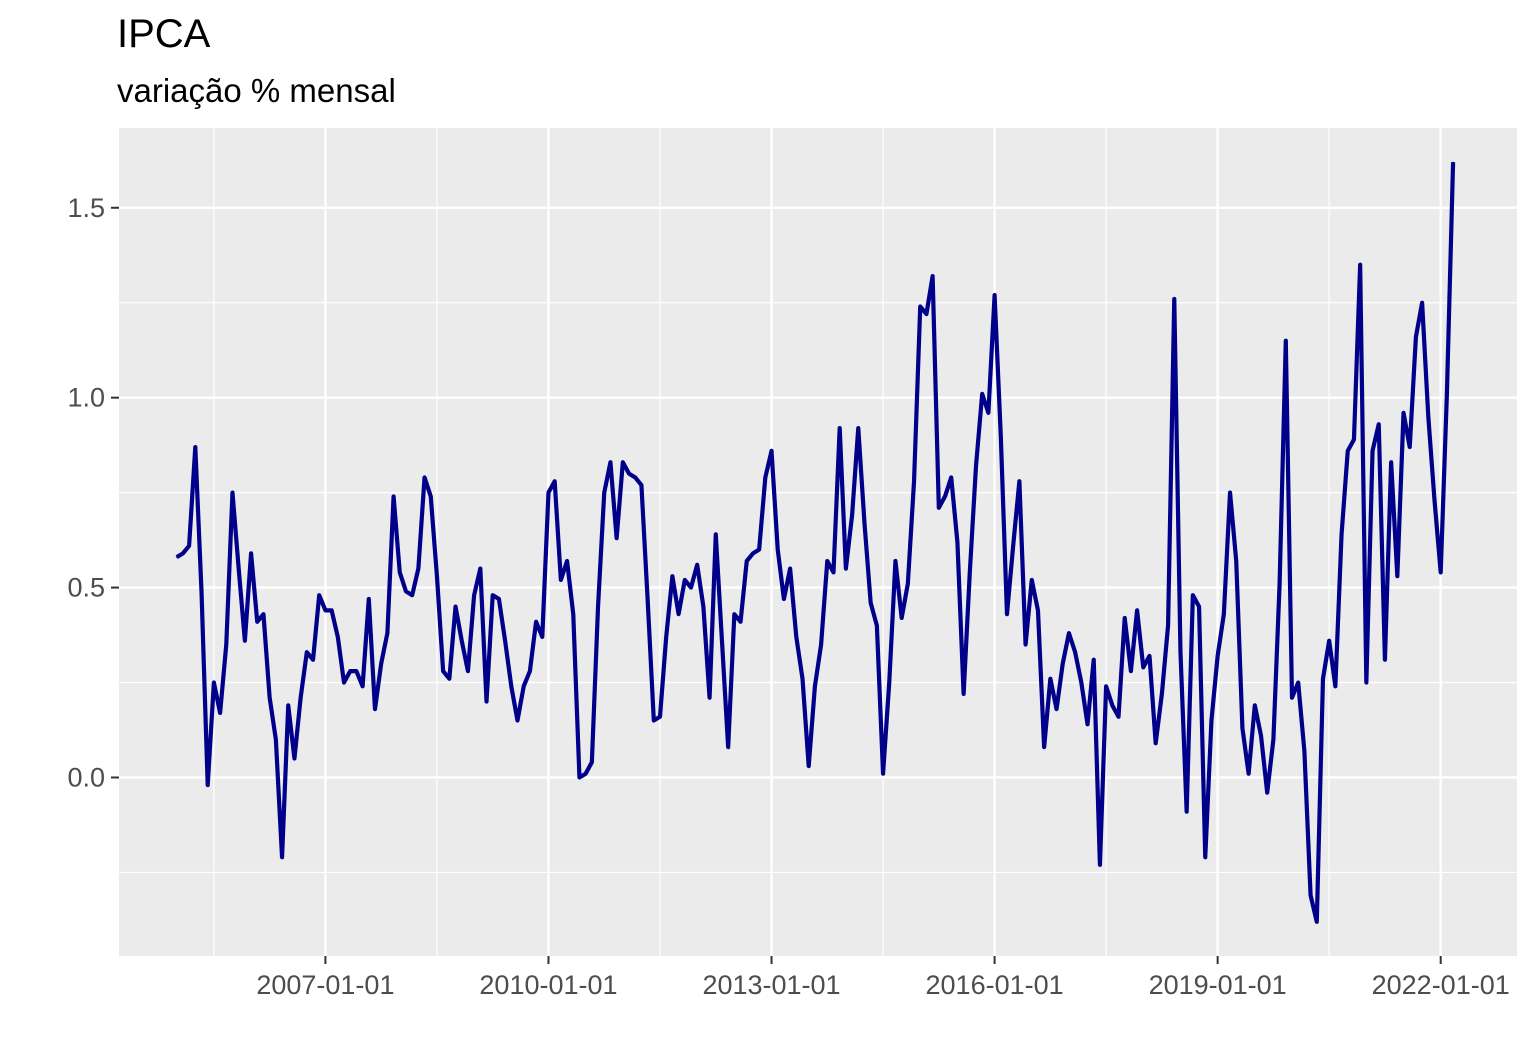 This screenshot has height=1063, width=1536. I want to click on x-tick-label: 2013-01-01, so click(771, 985).